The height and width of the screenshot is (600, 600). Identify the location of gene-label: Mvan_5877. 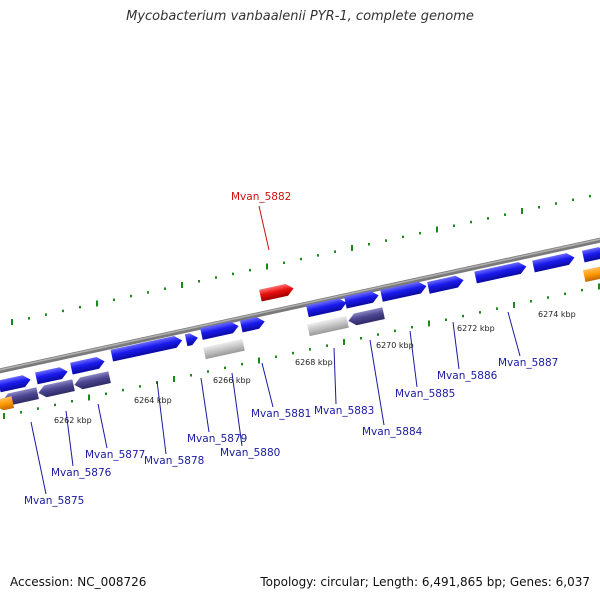
(115, 455).